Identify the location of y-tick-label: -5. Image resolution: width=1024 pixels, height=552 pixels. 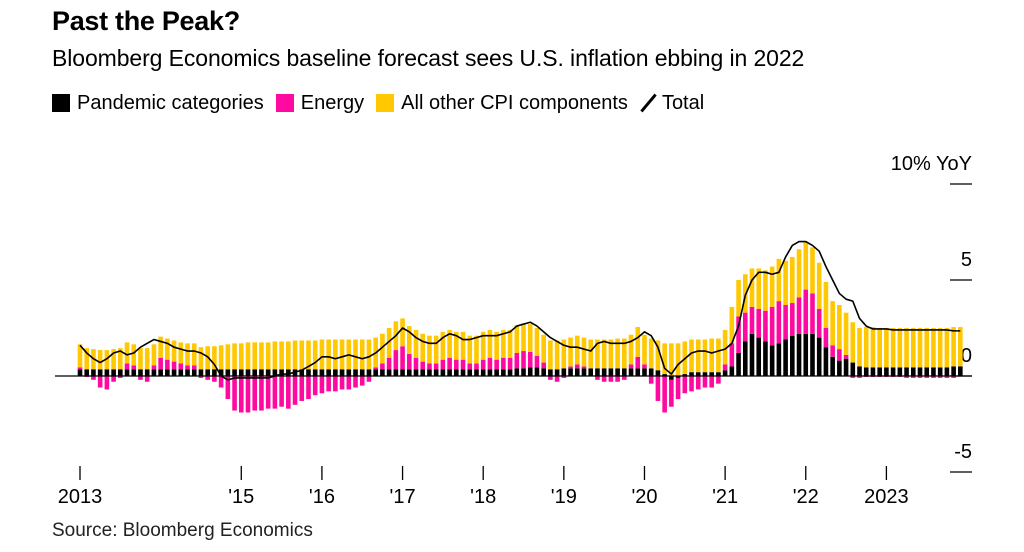
(963, 452).